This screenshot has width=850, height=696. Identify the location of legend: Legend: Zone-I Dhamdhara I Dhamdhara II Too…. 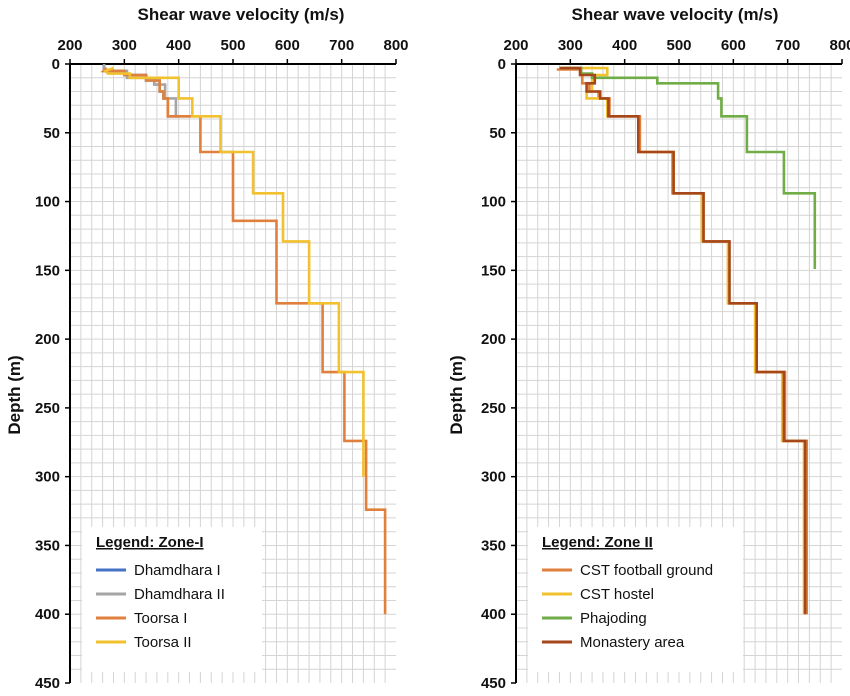
(172, 599).